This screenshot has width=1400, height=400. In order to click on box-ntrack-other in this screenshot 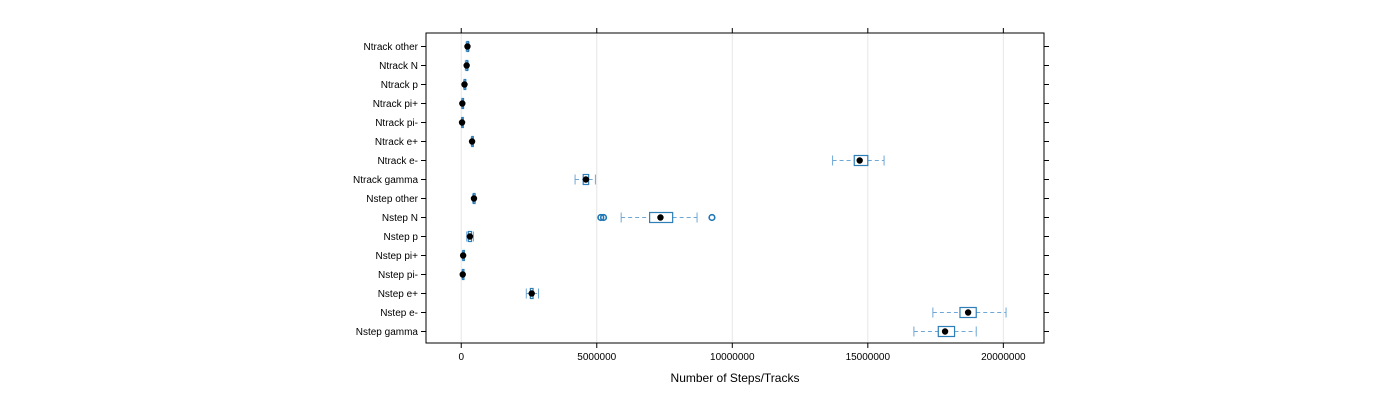, I will do `click(467, 46)`.